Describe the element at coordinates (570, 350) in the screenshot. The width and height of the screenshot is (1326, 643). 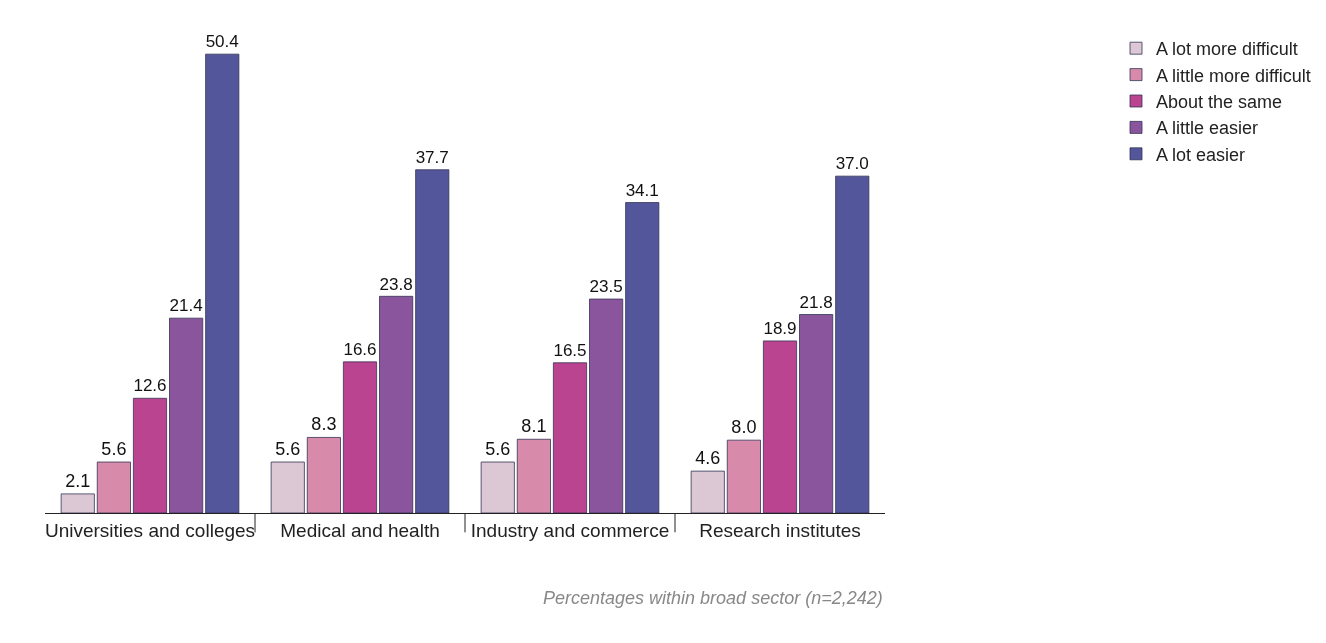
I see `data-label: 16.5` at that location.